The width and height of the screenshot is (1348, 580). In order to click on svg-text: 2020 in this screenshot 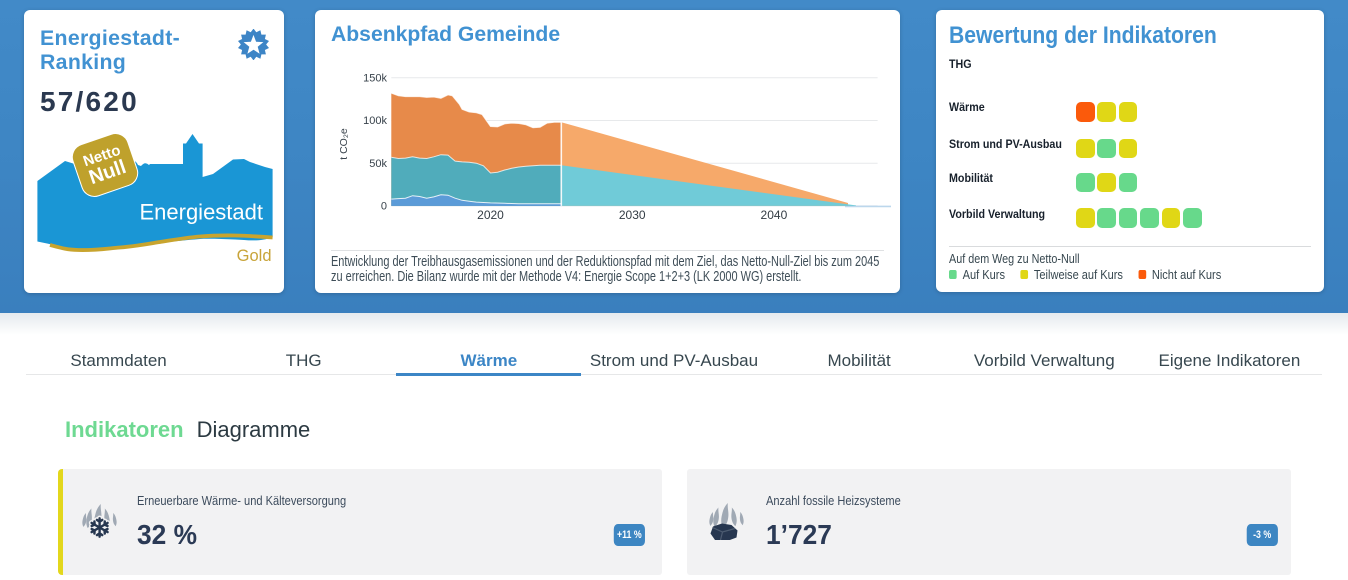, I will do `click(490, 215)`.